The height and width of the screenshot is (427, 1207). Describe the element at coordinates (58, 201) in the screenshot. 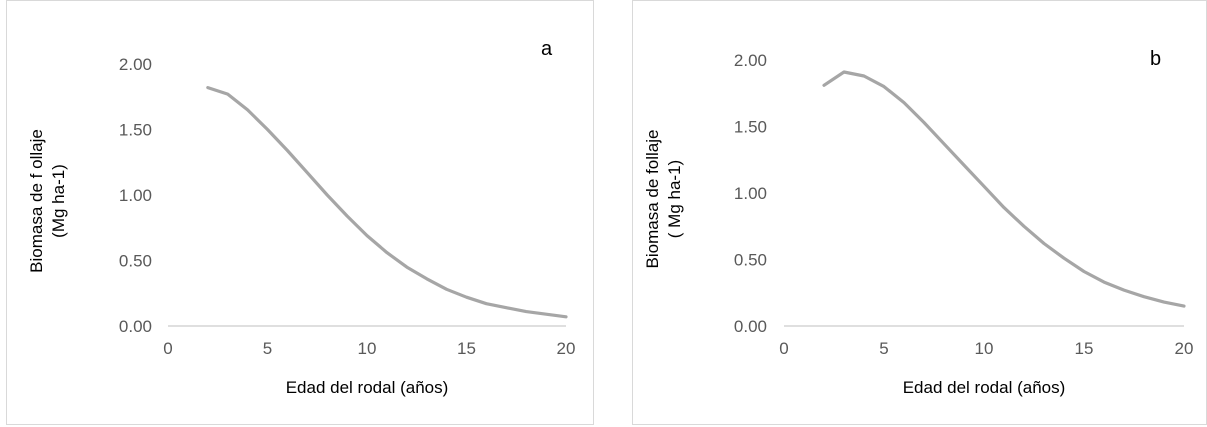

I see `y-axis-title-line: (Mg ha-1)` at that location.